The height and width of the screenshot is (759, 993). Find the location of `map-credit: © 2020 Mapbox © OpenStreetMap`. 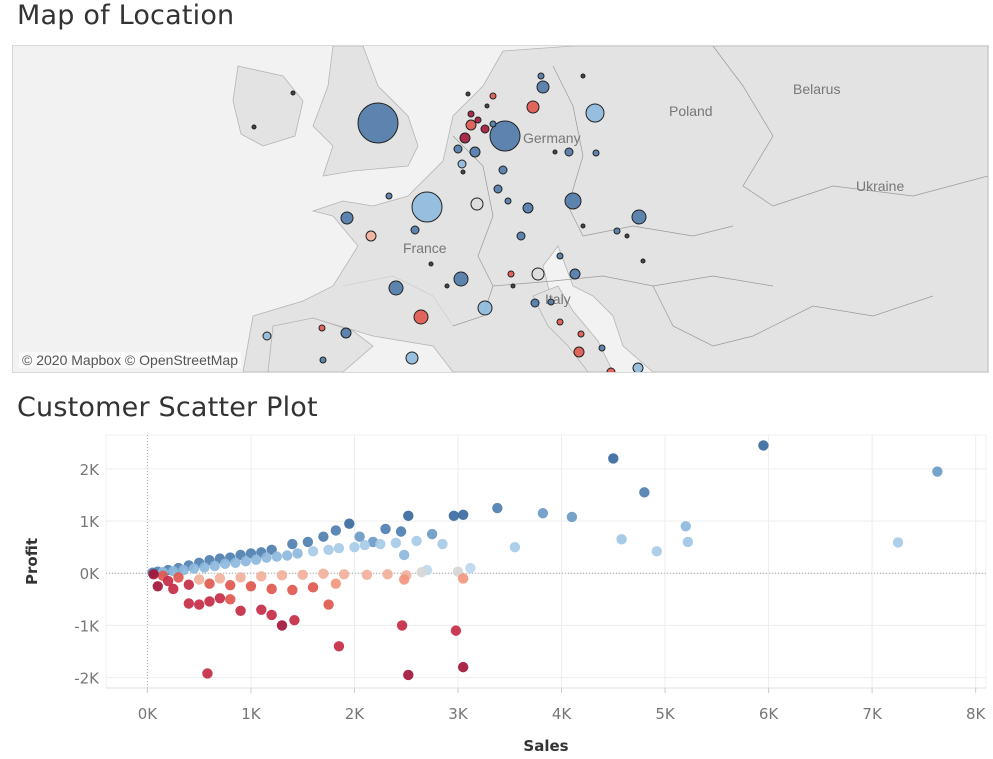

map-credit: © 2020 Mapbox © OpenStreetMap is located at coordinates (130, 360).